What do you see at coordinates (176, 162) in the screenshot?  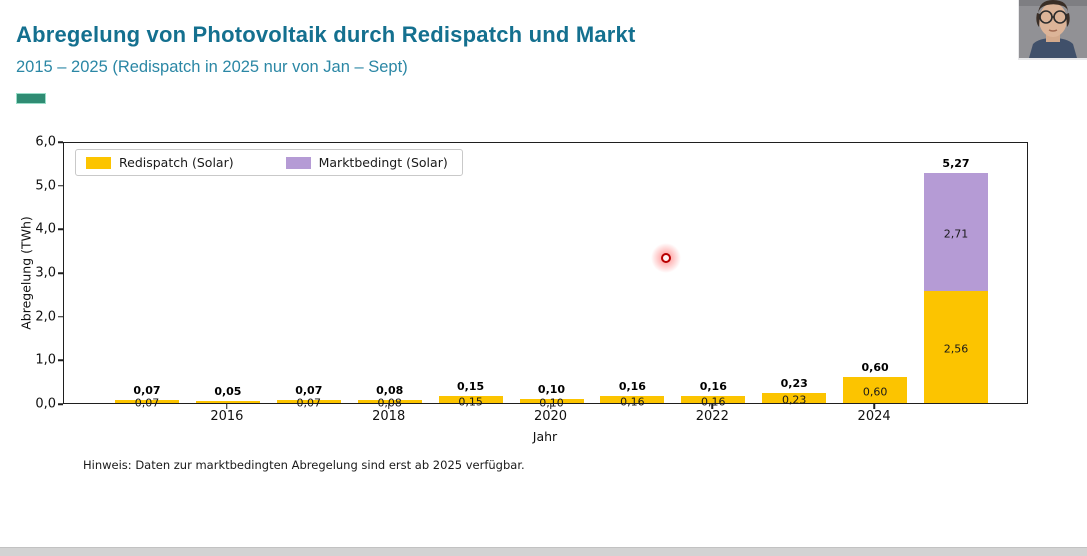 I see `legend-label: Redispatch (Solar)` at bounding box center [176, 162].